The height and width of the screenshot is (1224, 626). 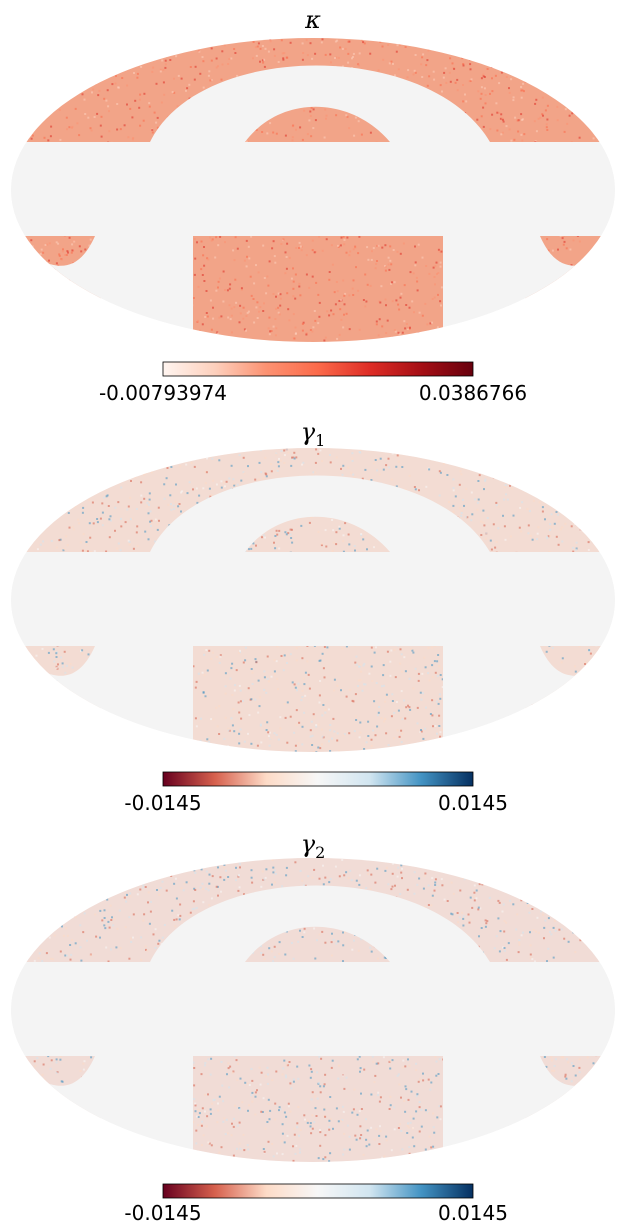 I want to click on map-title: γ1, so click(x=313, y=434).